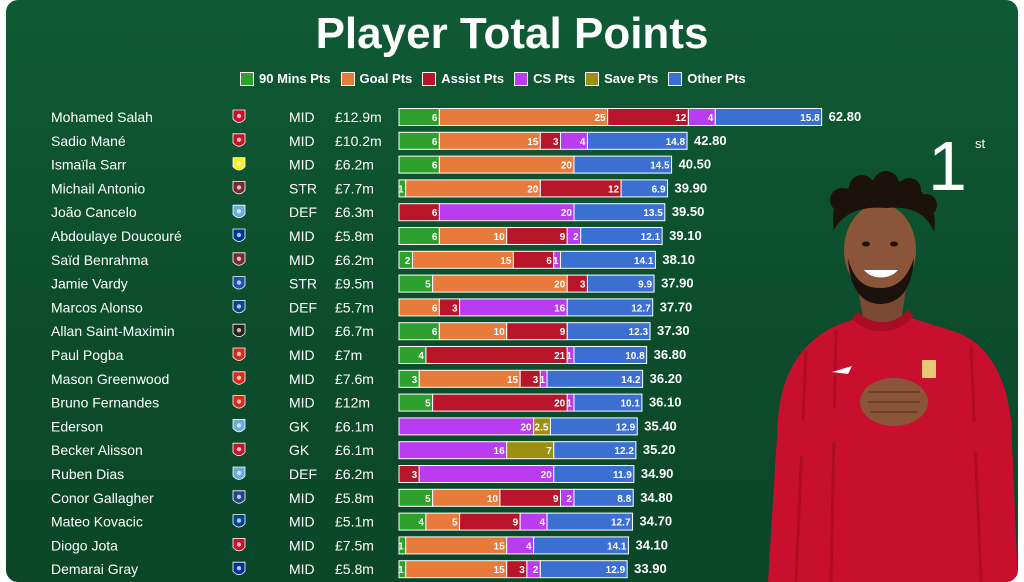 The height and width of the screenshot is (582, 1024). Describe the element at coordinates (635, 356) in the screenshot. I see `segment-label: 10.8` at that location.